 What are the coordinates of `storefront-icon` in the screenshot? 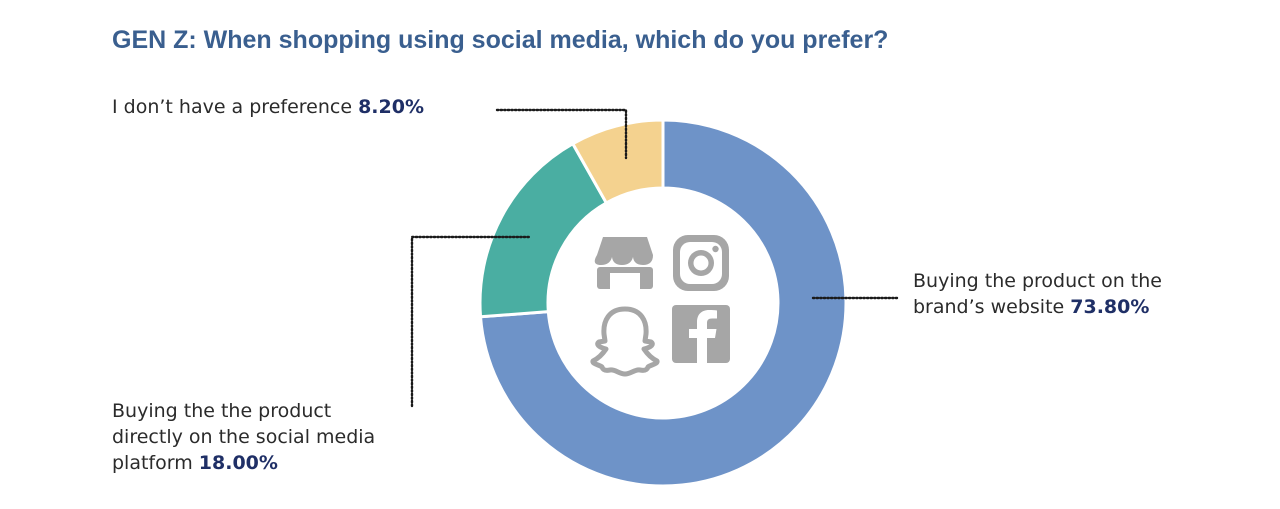 It's located at (623, 263).